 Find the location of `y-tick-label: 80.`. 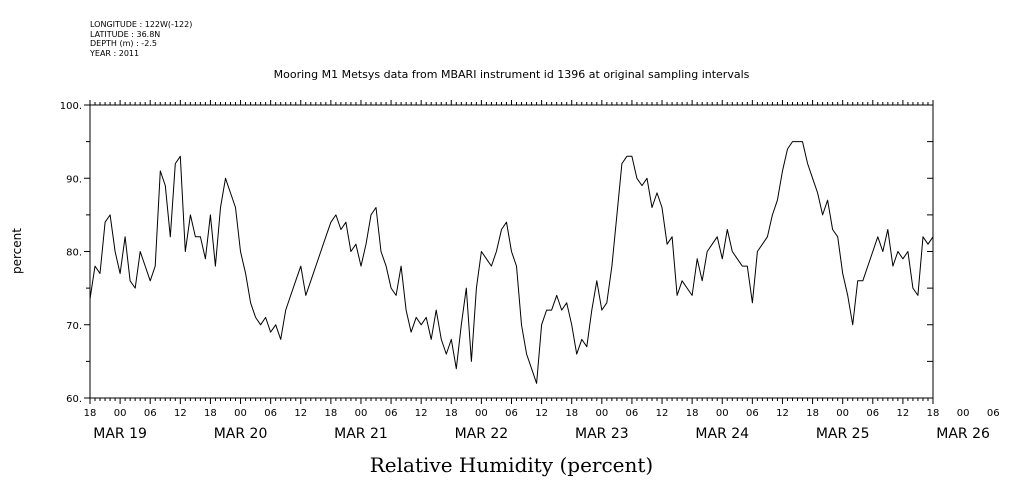

y-tick-label: 80. is located at coordinates (74, 253).